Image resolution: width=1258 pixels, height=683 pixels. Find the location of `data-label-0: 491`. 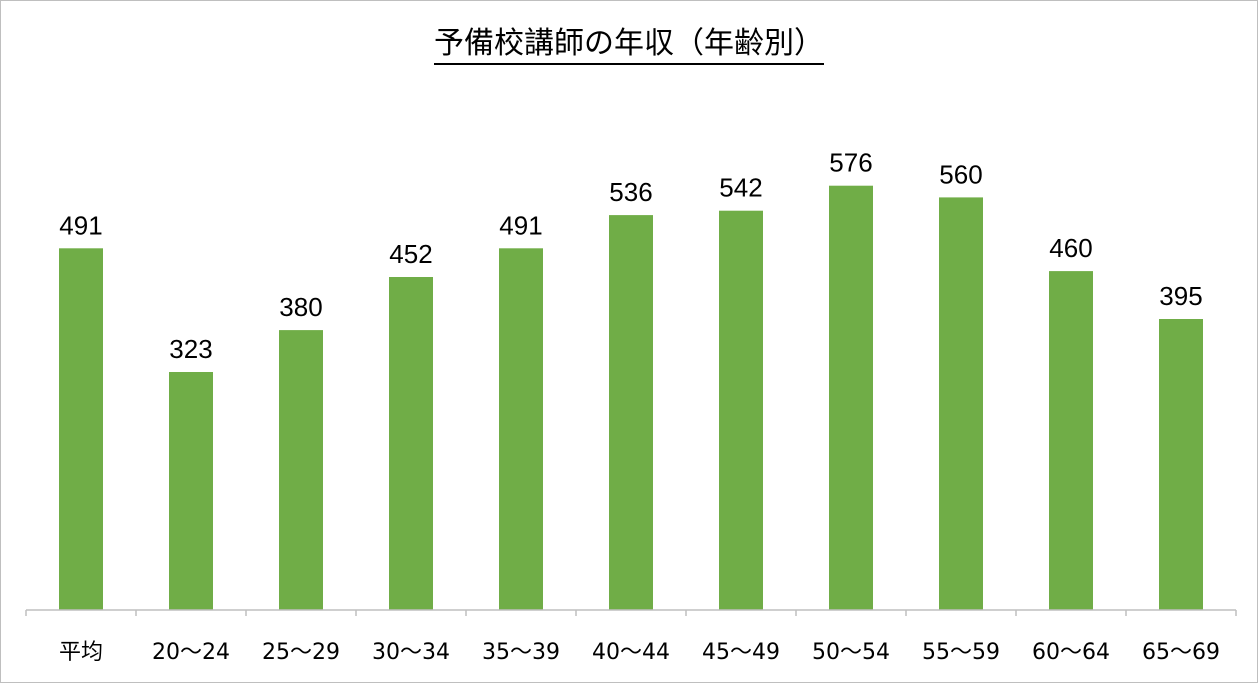

data-label-0: 491 is located at coordinates (80, 225).